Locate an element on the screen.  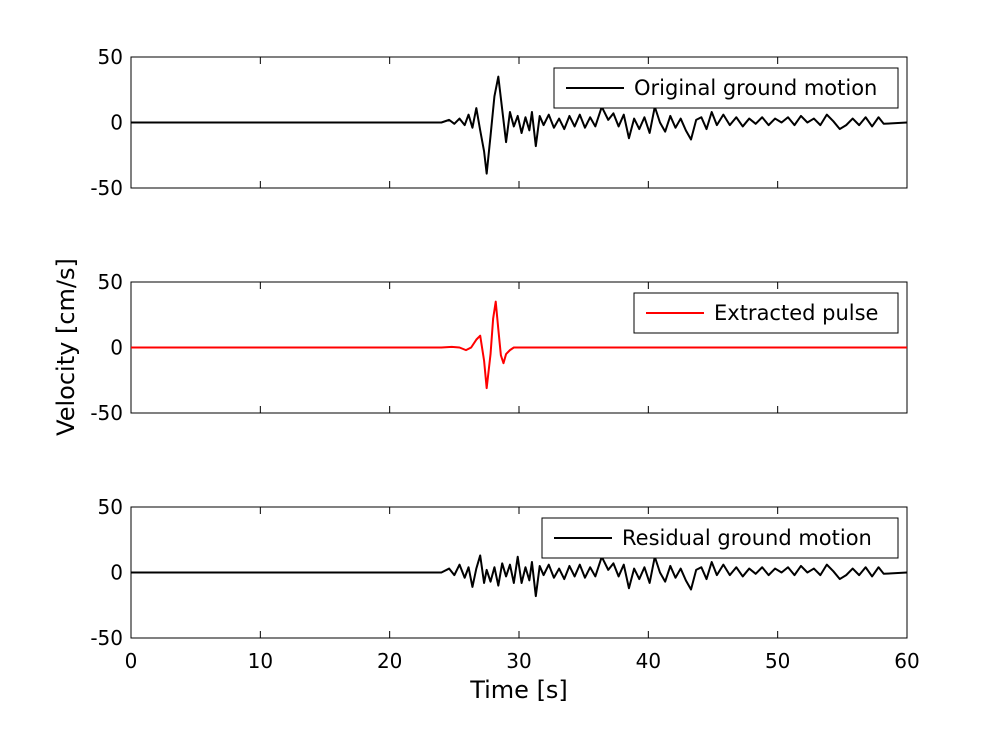
legend: Original ground motion is located at coordinates (726, 88).